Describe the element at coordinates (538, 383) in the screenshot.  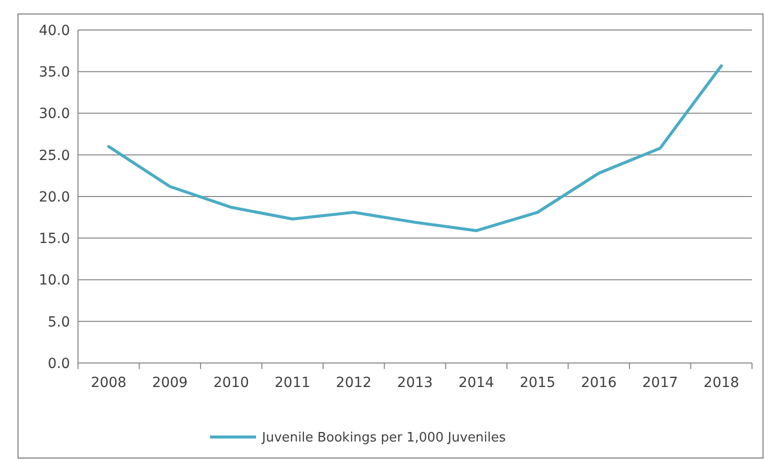
I see `x-tick-label: 2015` at that location.